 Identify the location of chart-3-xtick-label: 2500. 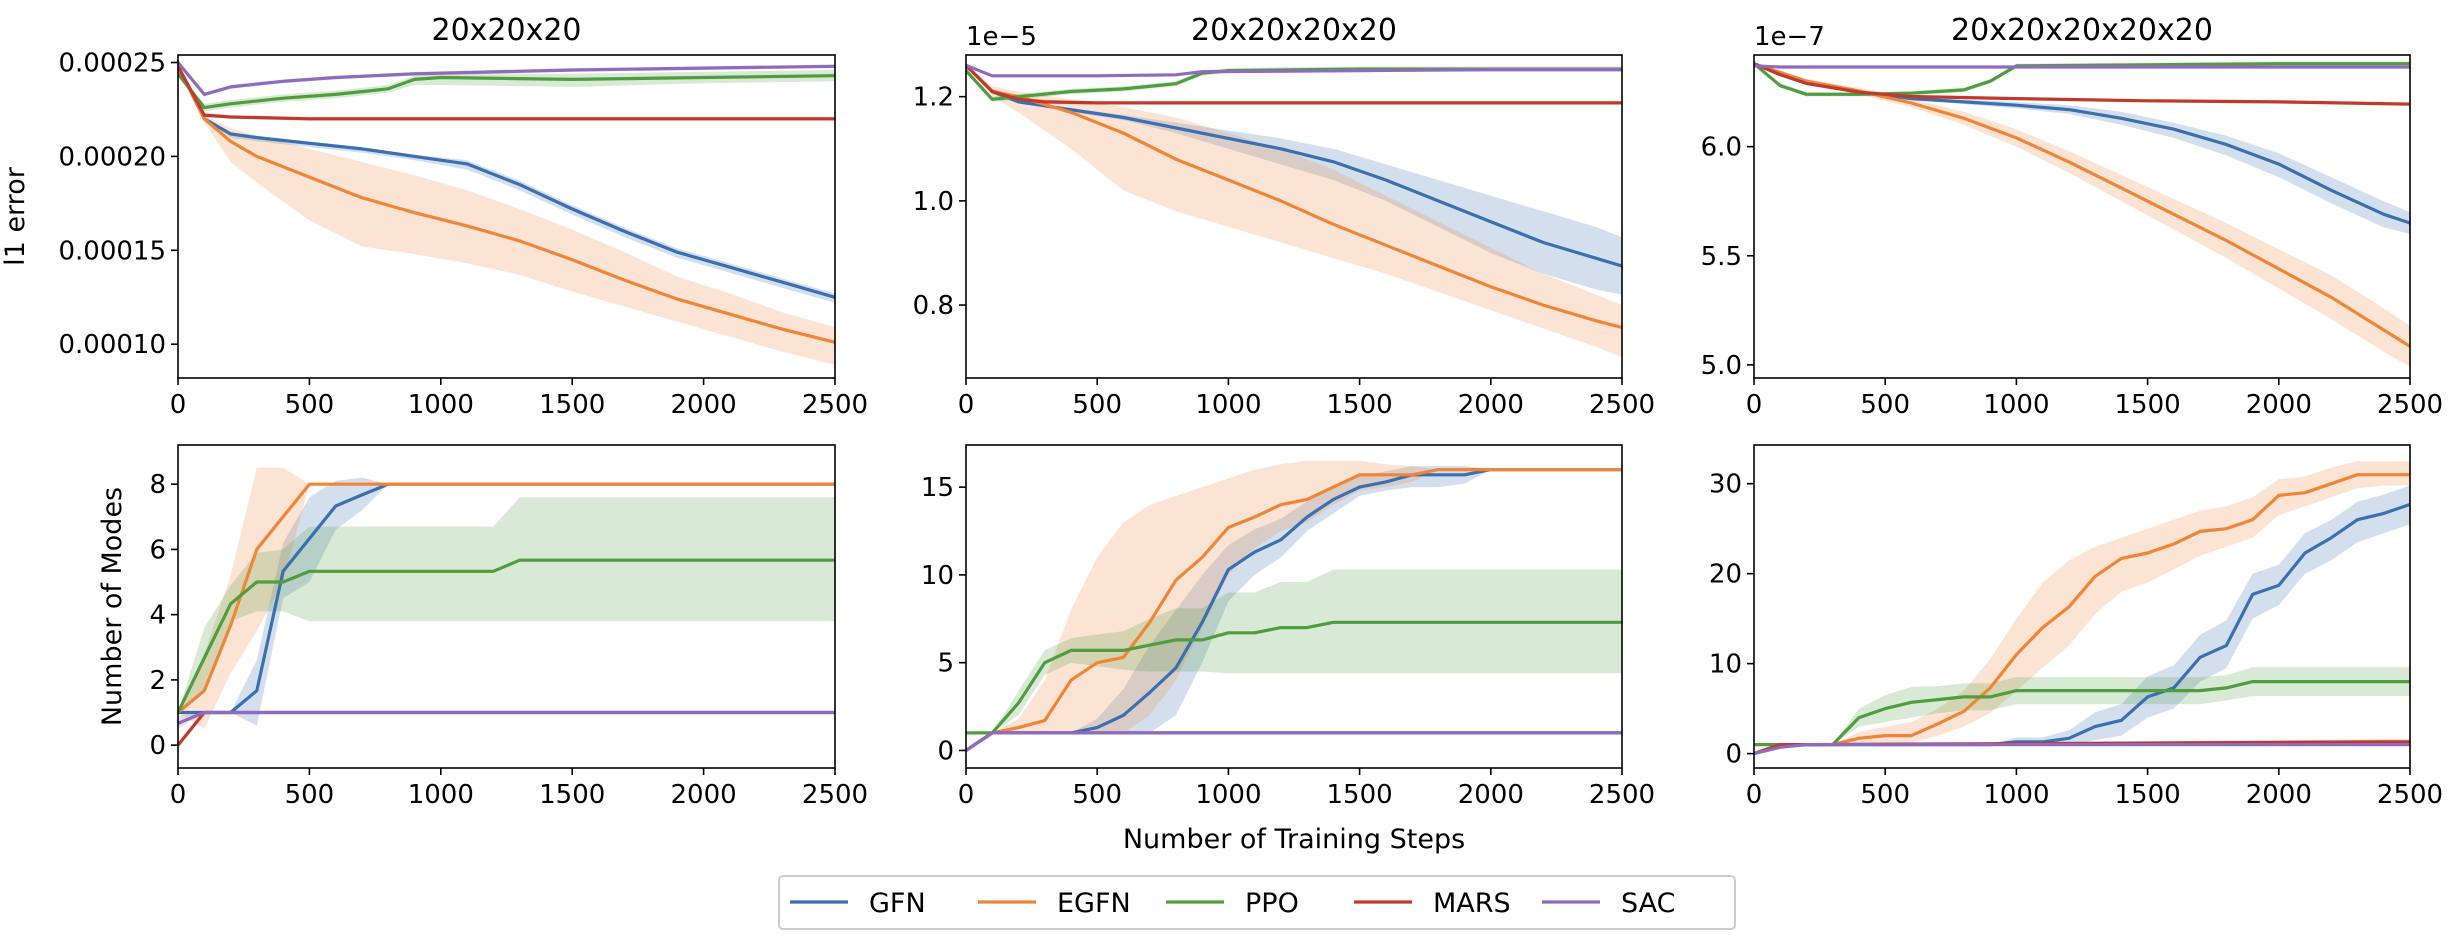
(2410, 405).